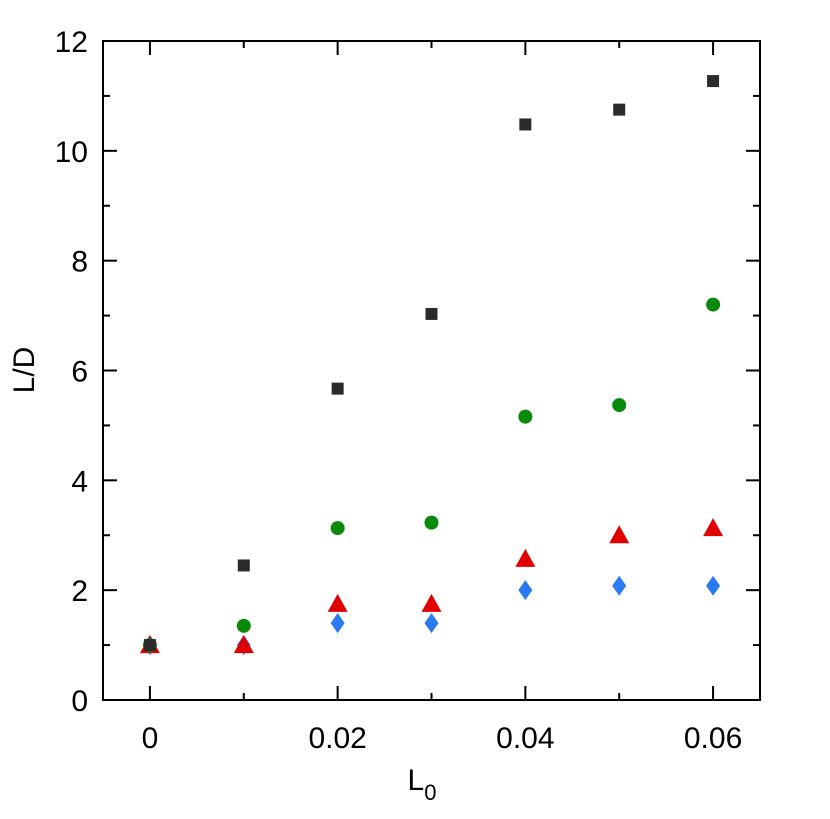 This screenshot has width=830, height=819. I want to click on x-axis-title: L0, so click(422, 784).